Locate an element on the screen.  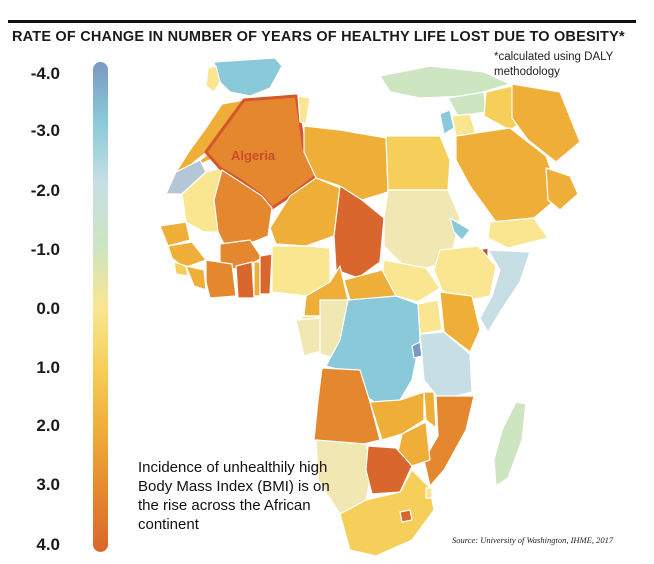
eswatini-region is located at coordinates (429, 493).